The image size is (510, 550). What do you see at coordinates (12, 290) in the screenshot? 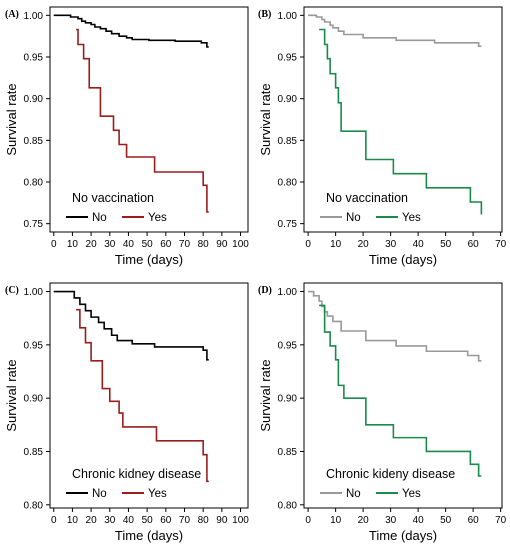
I see `panel-label: (C)` at bounding box center [12, 290].